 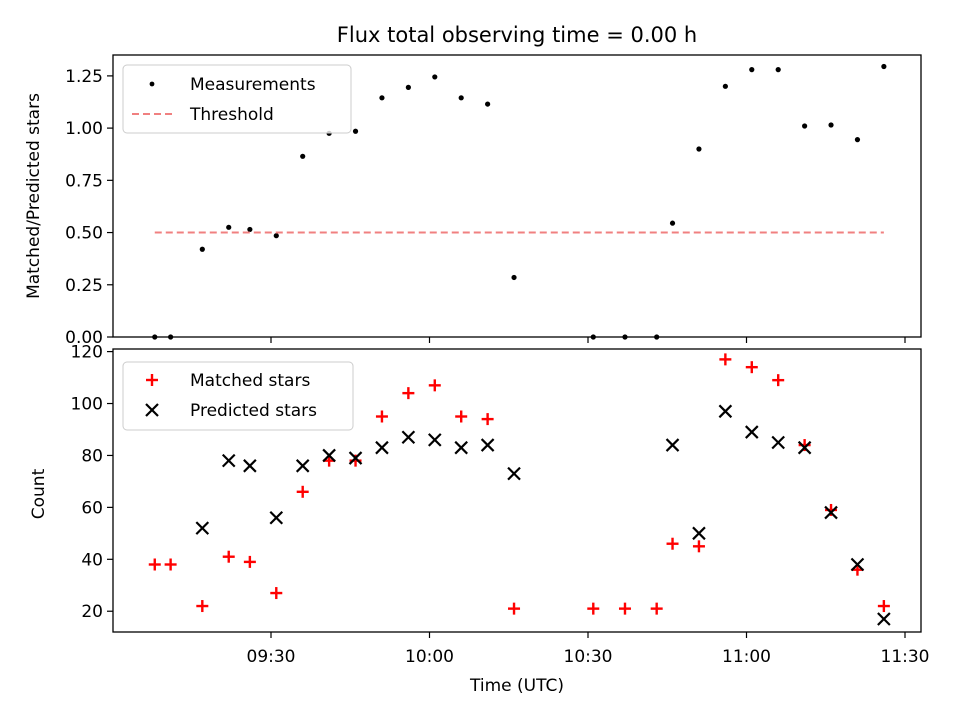 What do you see at coordinates (152, 410) in the screenshot?
I see `legend-predicted-marker` at bounding box center [152, 410].